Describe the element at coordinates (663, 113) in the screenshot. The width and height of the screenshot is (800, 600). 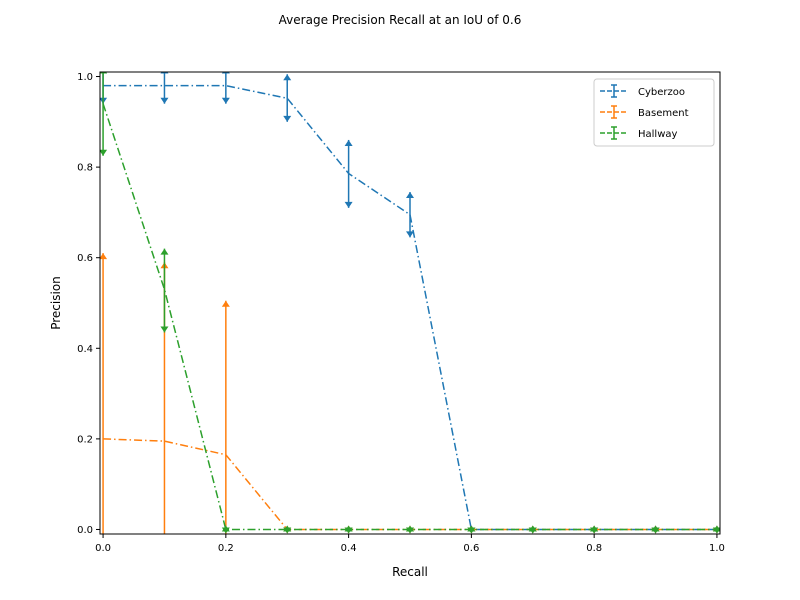
I see `legend-label-basement: Basement` at that location.